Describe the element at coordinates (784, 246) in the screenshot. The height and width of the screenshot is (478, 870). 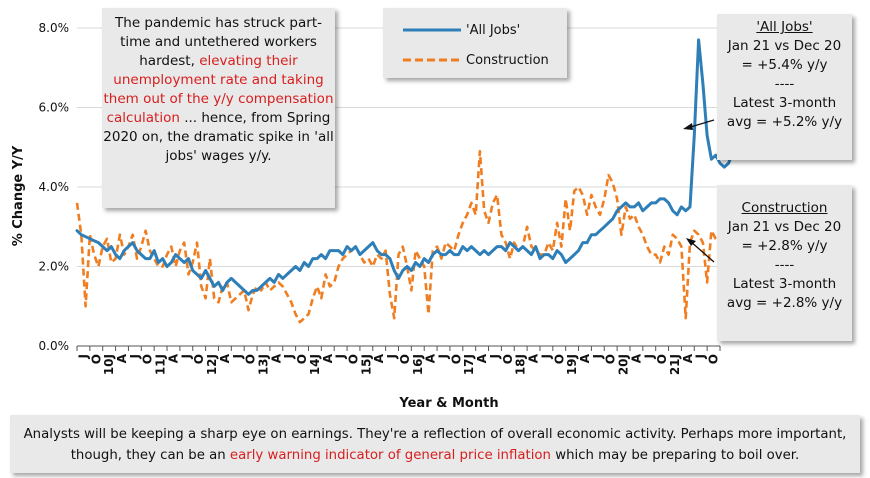
I see `construction-summary-line2: = +2.8% y/y` at that location.